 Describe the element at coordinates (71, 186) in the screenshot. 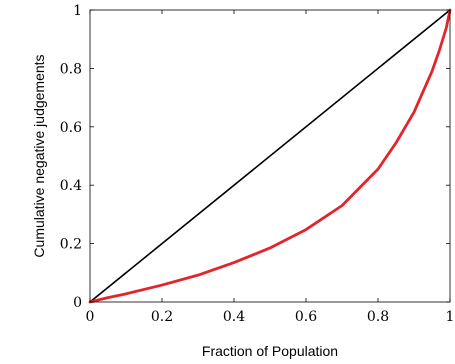

I see `y-tick-label: 0.4` at that location.